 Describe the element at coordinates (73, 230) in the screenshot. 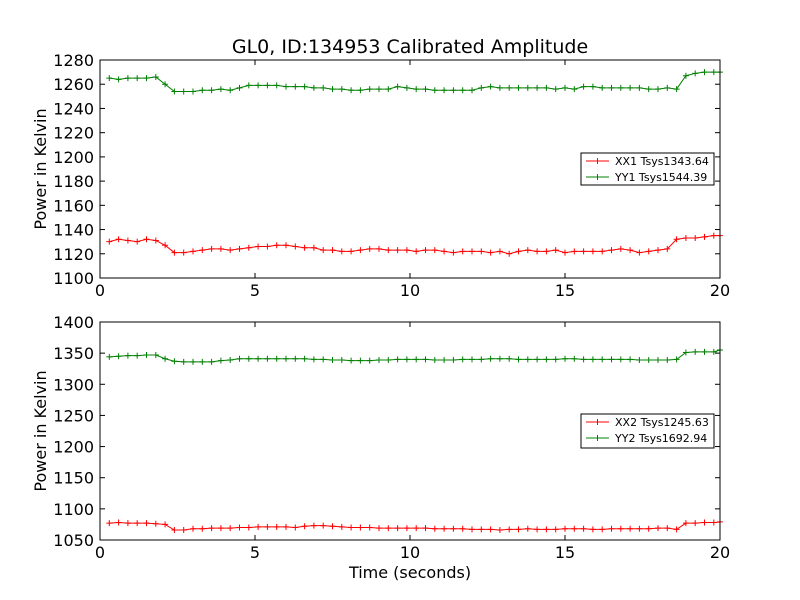

I see `y-tick-label: 1140` at that location.